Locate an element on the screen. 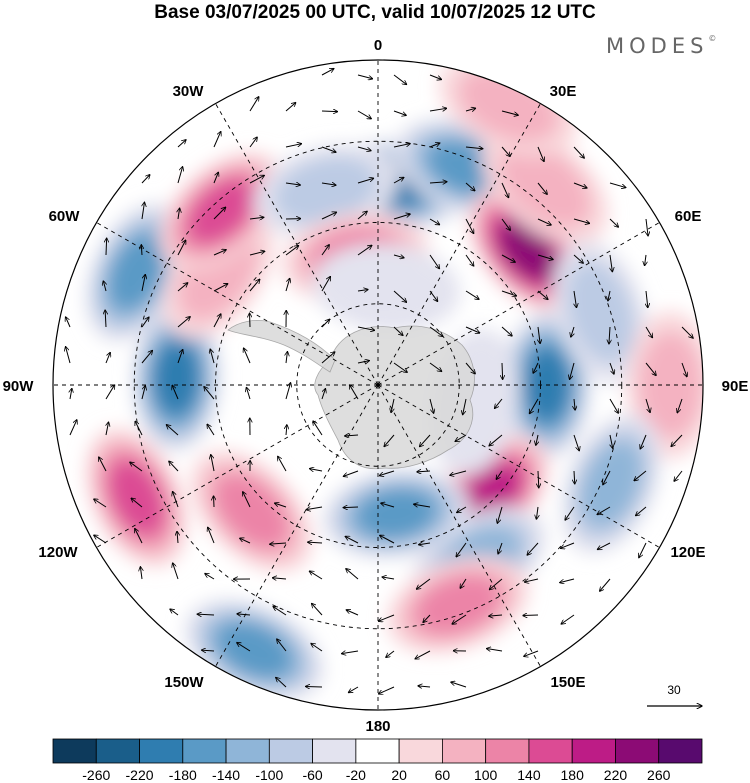 This screenshot has height=783, width=750. colorbar-tick-label: 100 is located at coordinates (486, 775).